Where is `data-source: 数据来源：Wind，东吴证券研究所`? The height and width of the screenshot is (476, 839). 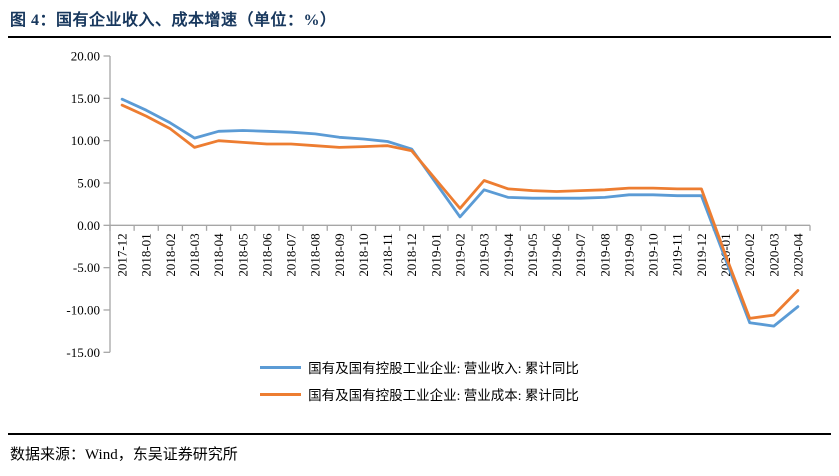
data-source: 数据来源：Wind，东吴证券研究所 is located at coordinates (124, 455).